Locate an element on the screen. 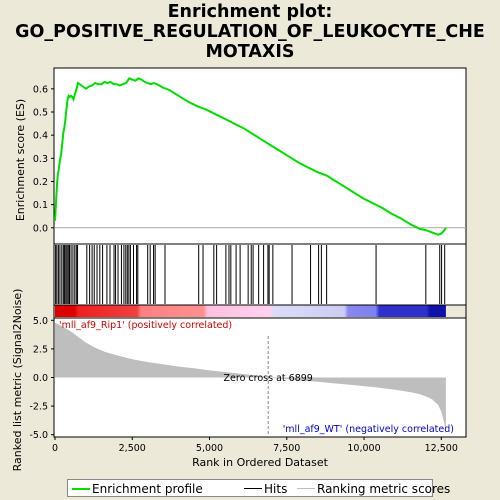  zero-cross-label: Zero cross at 6899 is located at coordinates (268, 378).